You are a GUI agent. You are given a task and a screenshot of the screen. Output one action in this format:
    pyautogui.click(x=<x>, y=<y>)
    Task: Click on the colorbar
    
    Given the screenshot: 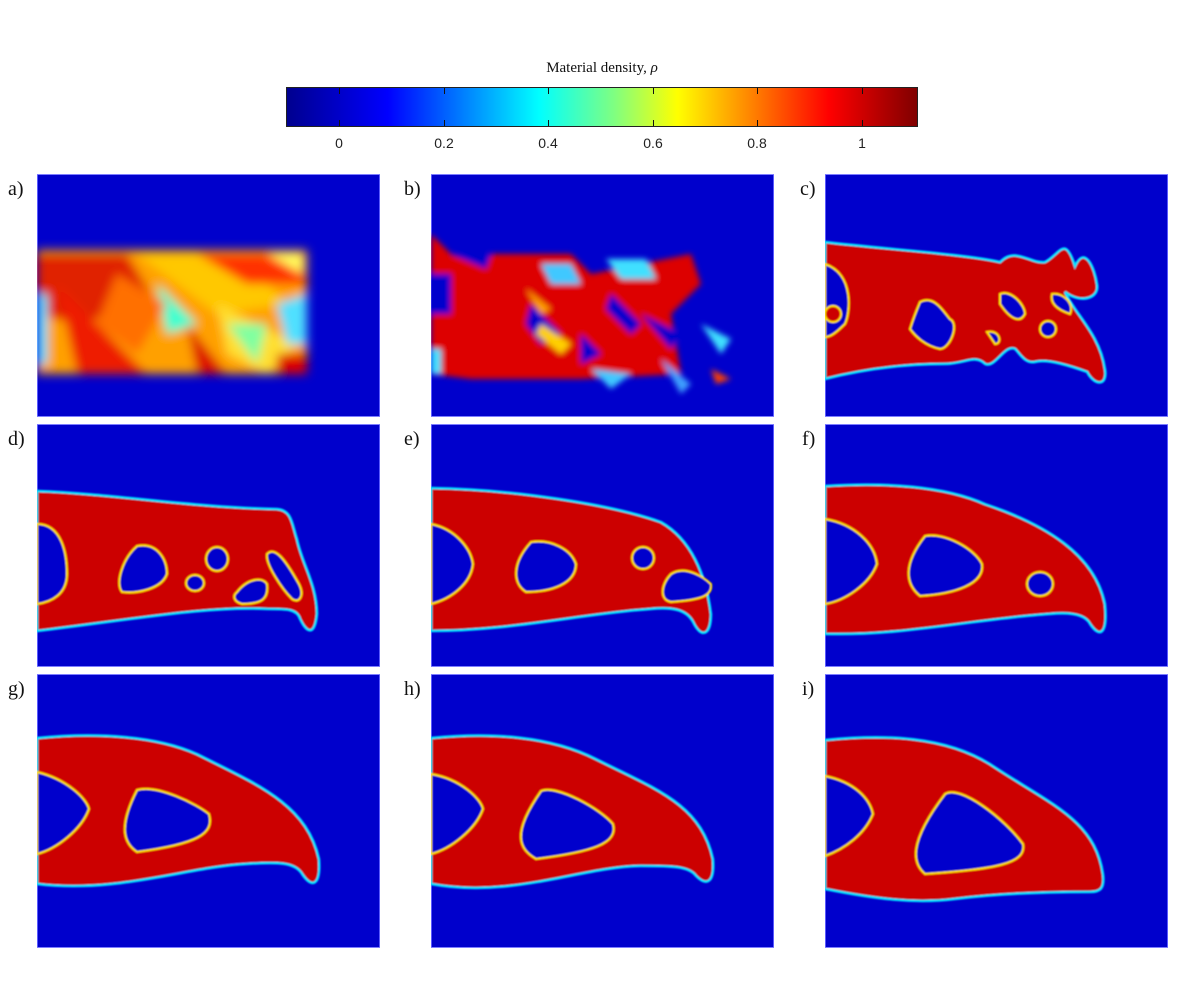 What is the action you would take?
    pyautogui.click(x=602, y=107)
    